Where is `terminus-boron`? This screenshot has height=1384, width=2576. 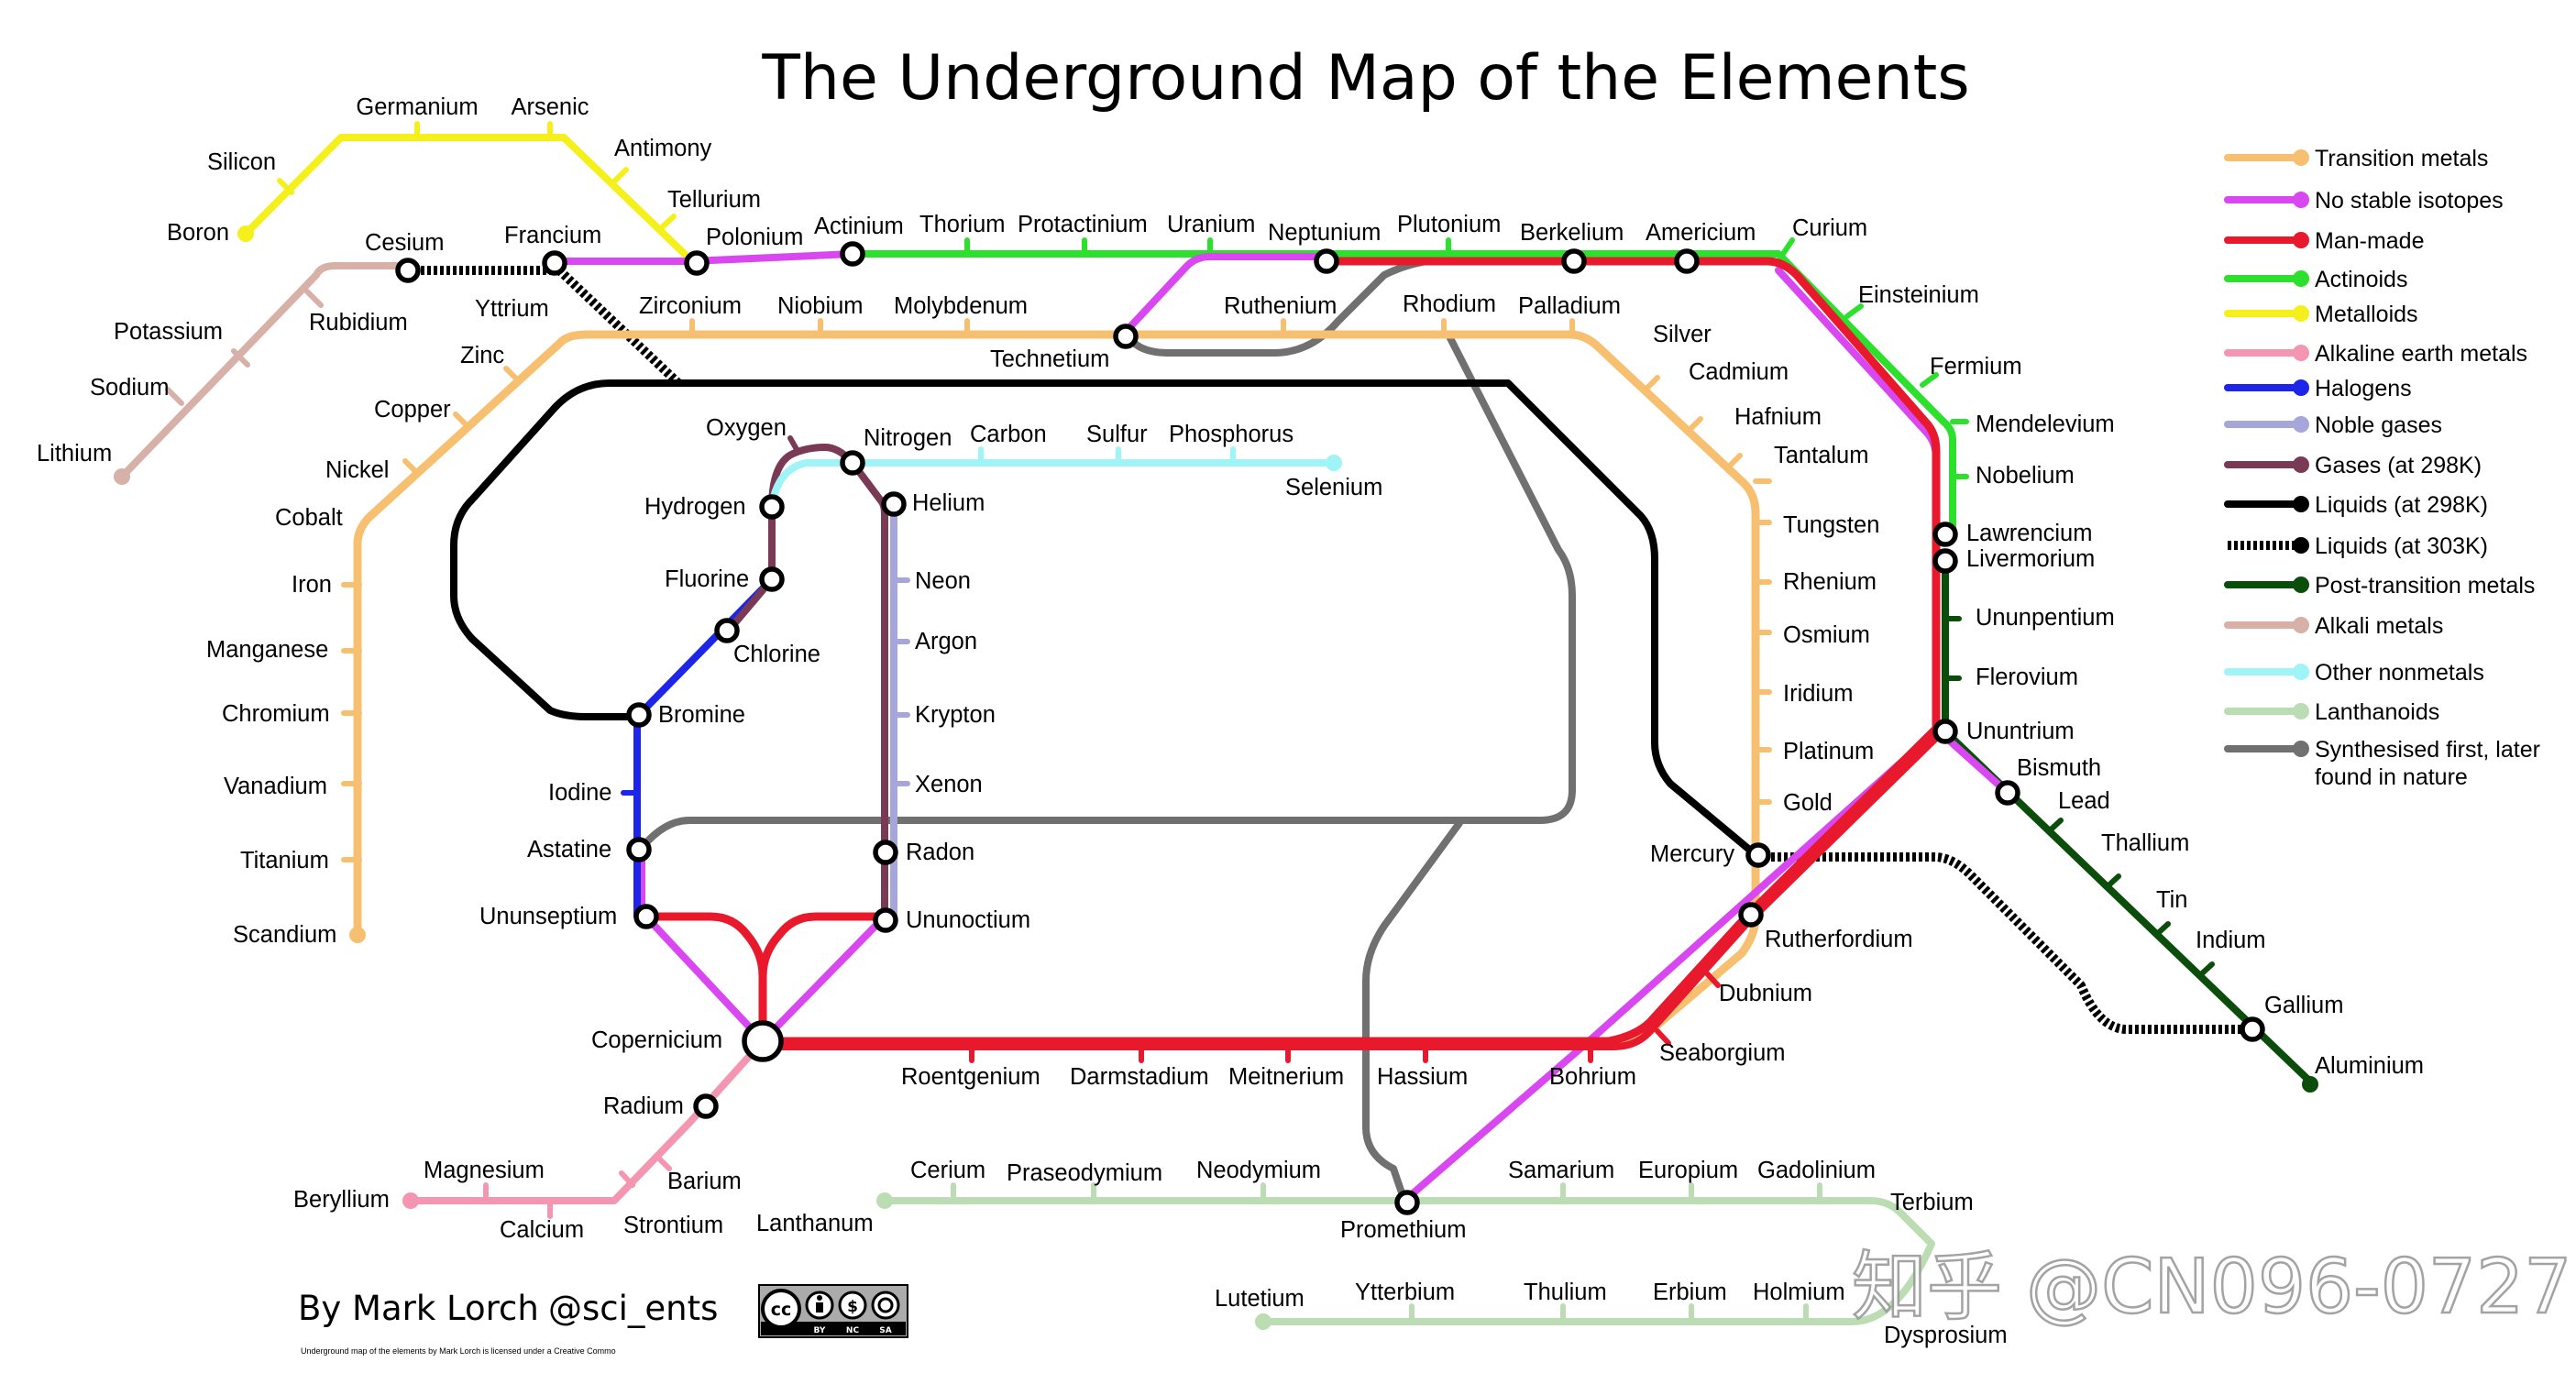 terminus-boron is located at coordinates (246, 233).